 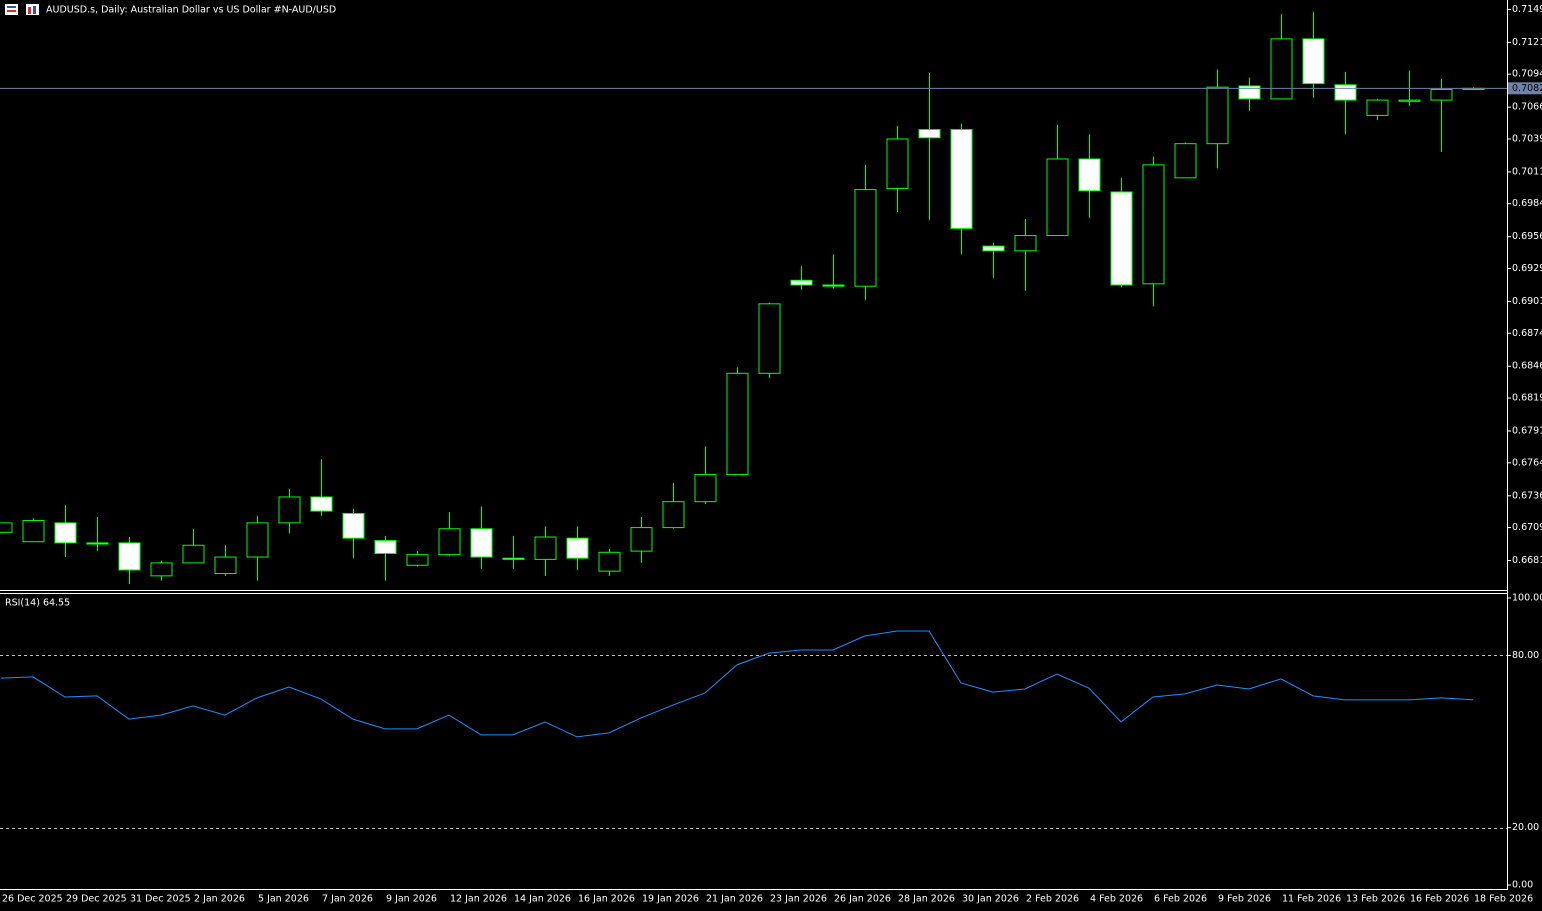 I want to click on x-tick-label: 28 Jan 2026, so click(x=926, y=899).